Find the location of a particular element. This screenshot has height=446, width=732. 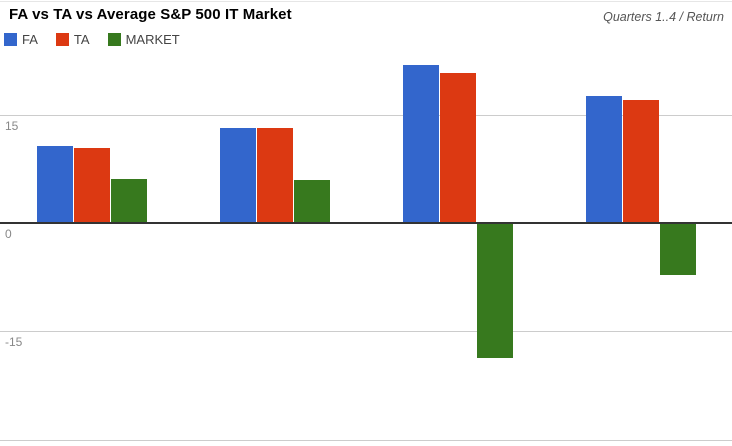

bar-fa-q1 is located at coordinates (54, 184).